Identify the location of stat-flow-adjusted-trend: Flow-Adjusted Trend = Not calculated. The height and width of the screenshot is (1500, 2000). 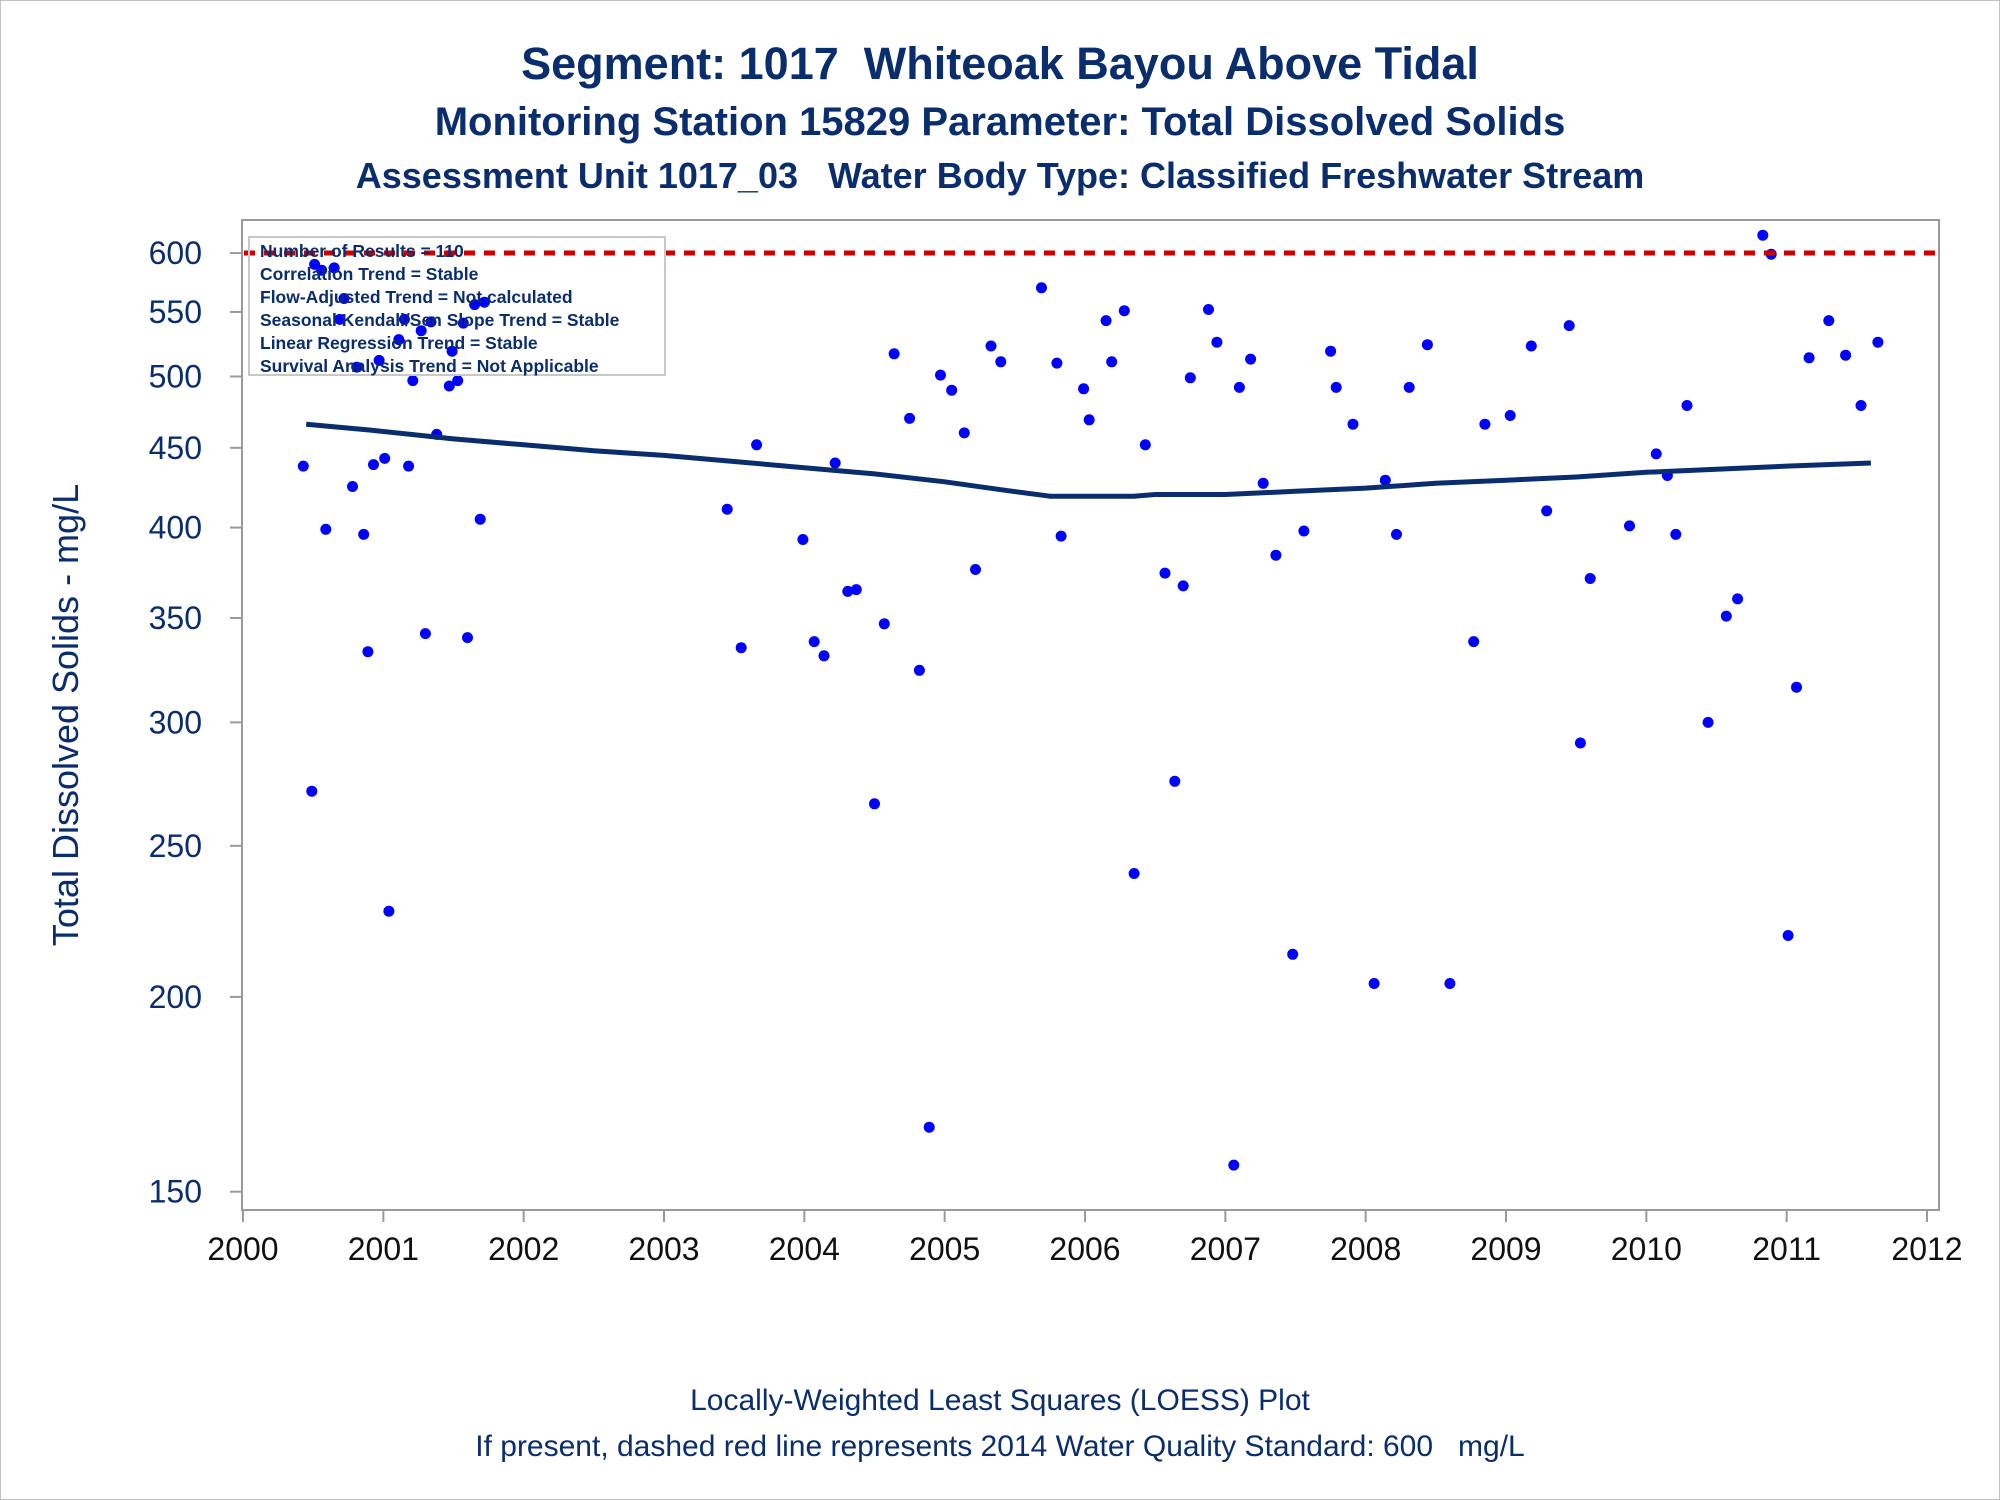
(416, 297).